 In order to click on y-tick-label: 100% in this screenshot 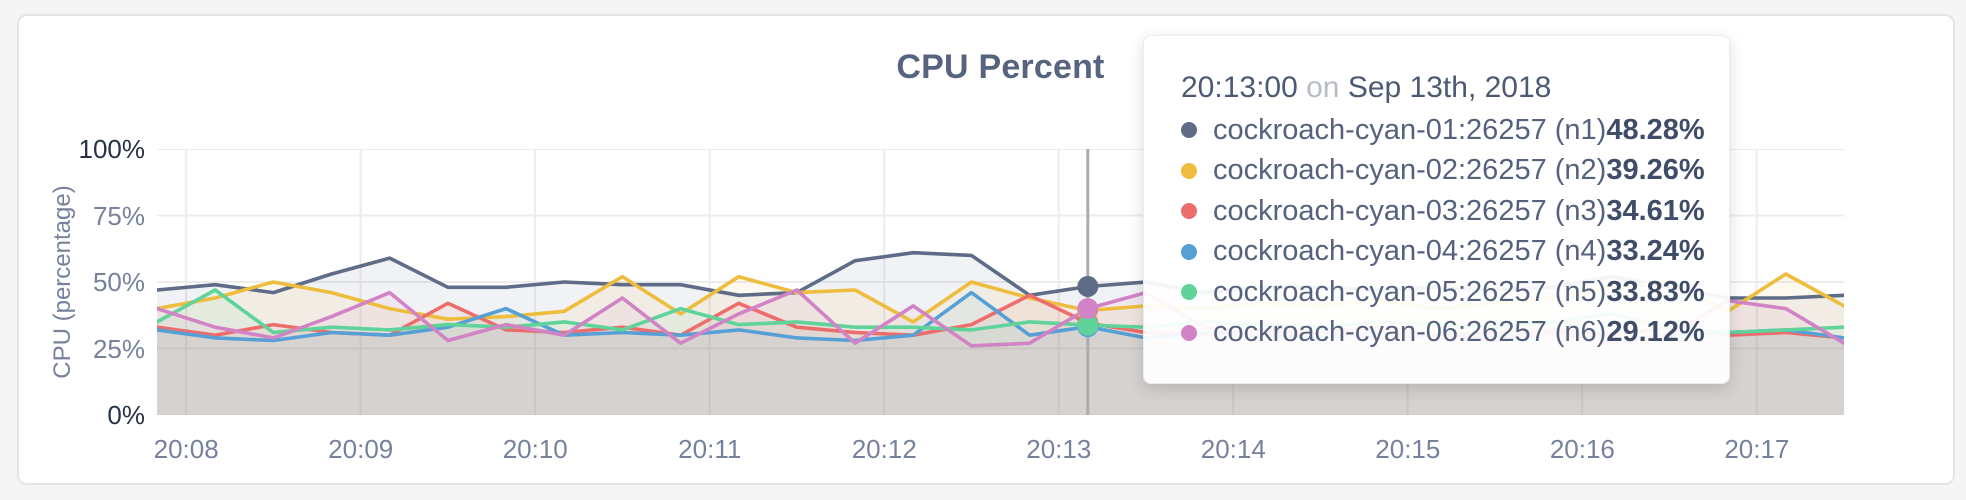, I will do `click(112, 149)`.